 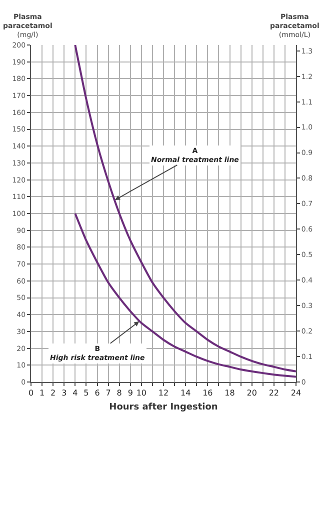 I want to click on x-tick-label: 24, so click(x=296, y=393).